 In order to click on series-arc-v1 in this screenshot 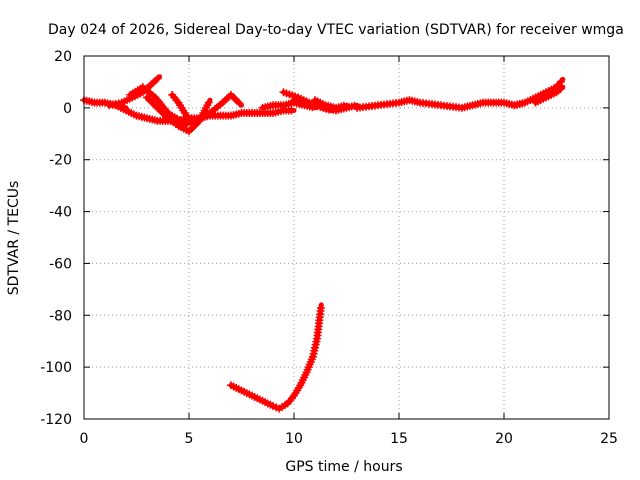, I will do `click(169, 109)`.